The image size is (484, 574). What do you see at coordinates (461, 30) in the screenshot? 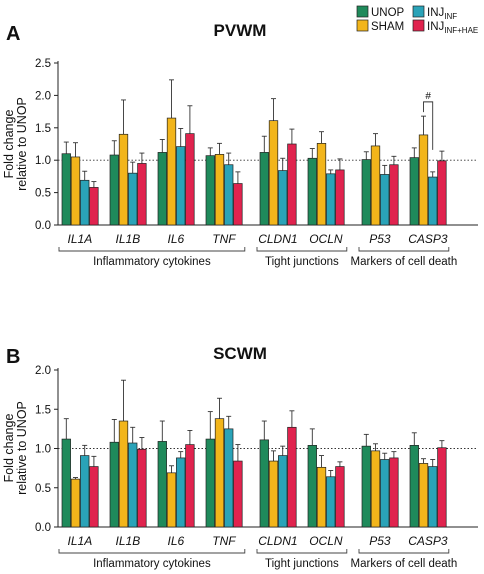
I see `legend-label-sub: INF+HAE` at bounding box center [461, 30].